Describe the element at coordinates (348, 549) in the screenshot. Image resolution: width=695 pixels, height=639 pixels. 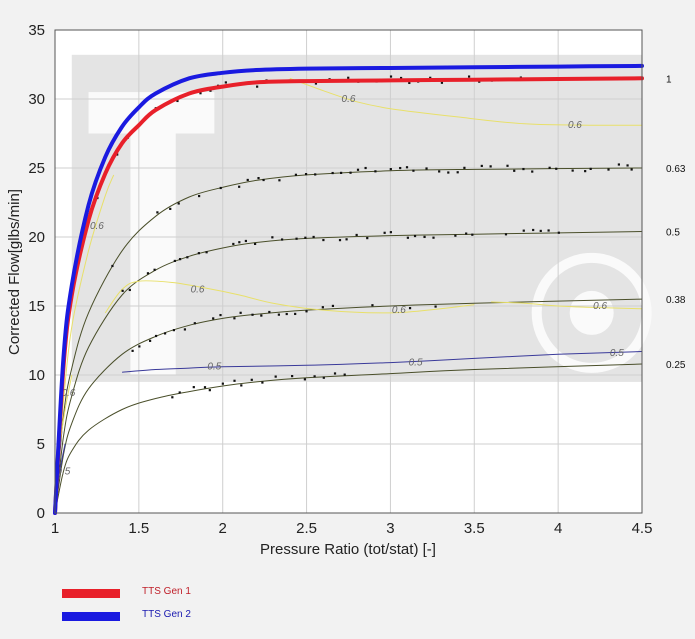
I see `x-axis-label: Pressure Ratio (tot/stat) [-]` at that location.